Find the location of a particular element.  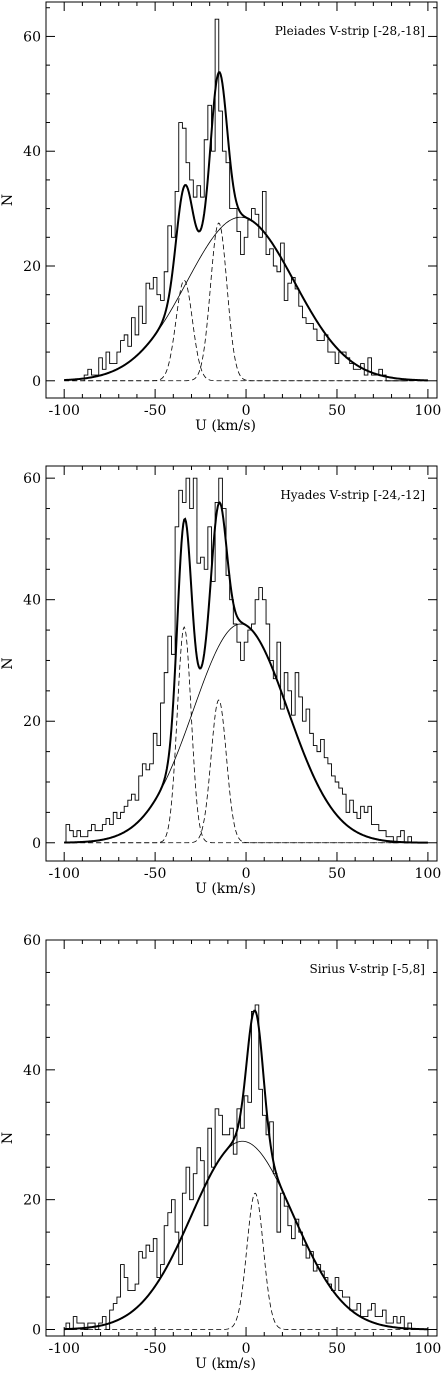

panel-title: Pleiades V-strip [-28,-18] is located at coordinates (350, 31).